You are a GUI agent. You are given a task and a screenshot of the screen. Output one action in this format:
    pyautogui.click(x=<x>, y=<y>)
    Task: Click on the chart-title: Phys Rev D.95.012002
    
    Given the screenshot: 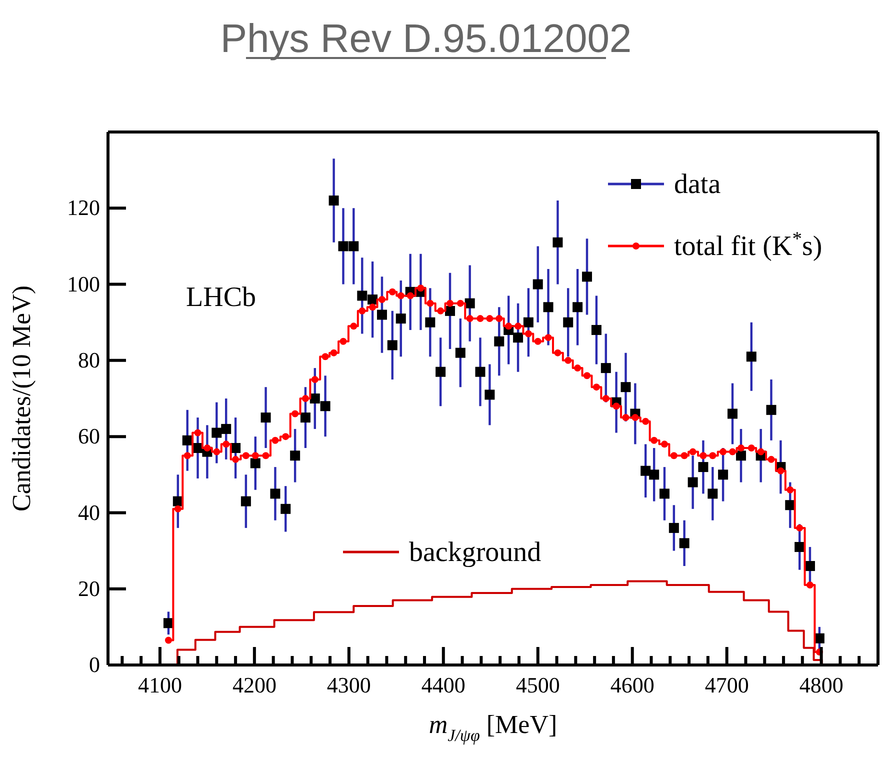 What is the action you would take?
    pyautogui.click(x=426, y=39)
    